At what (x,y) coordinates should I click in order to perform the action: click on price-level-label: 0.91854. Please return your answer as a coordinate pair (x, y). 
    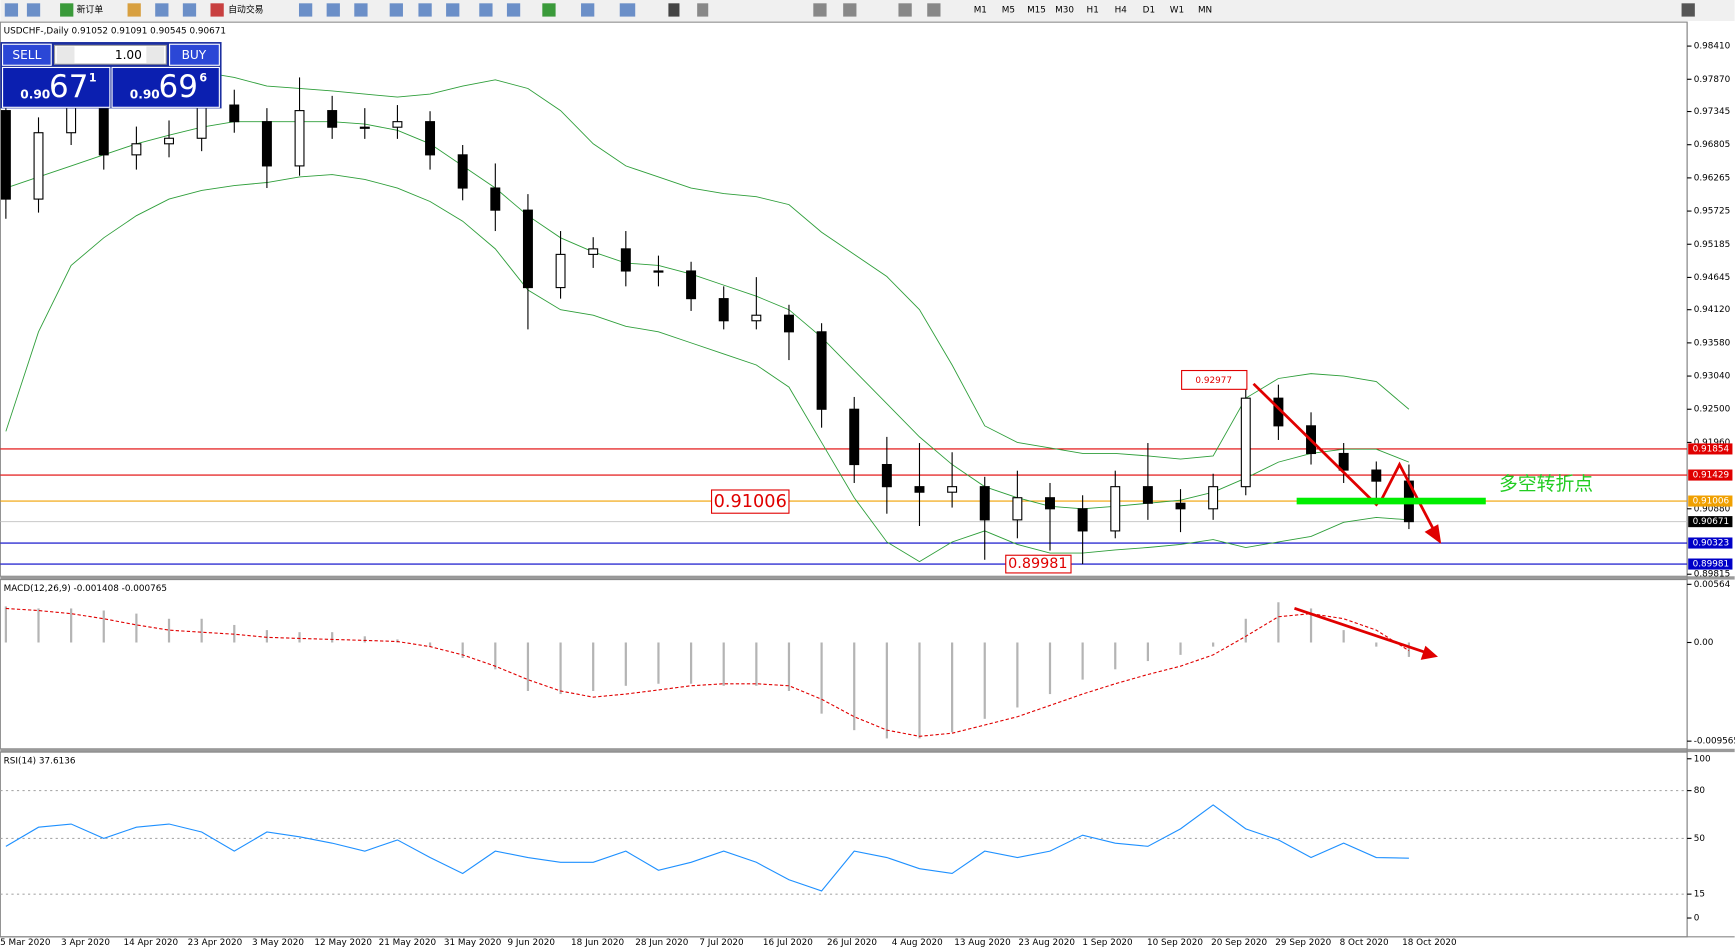
    Looking at the image, I should click on (1711, 449).